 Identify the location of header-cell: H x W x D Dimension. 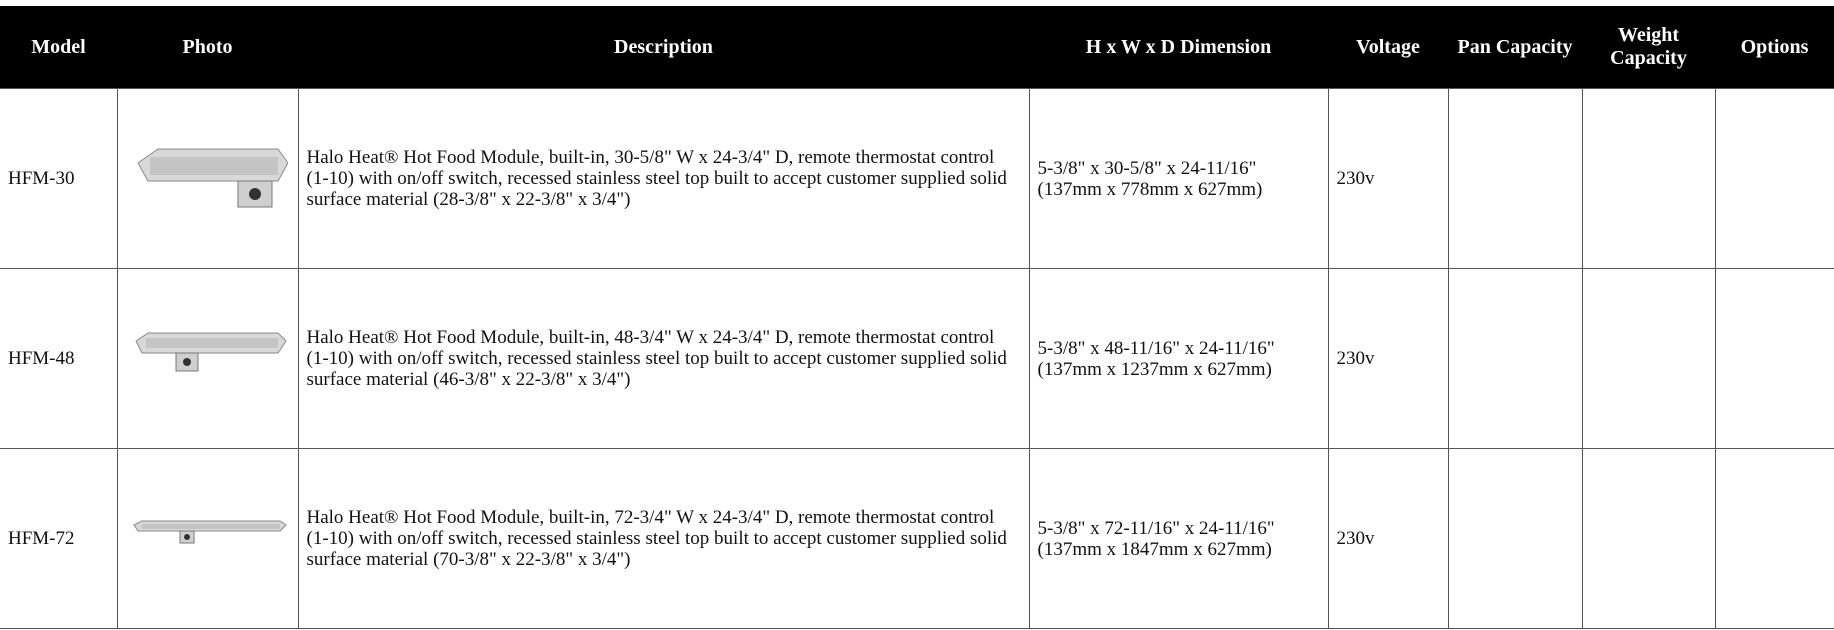
(1178, 47).